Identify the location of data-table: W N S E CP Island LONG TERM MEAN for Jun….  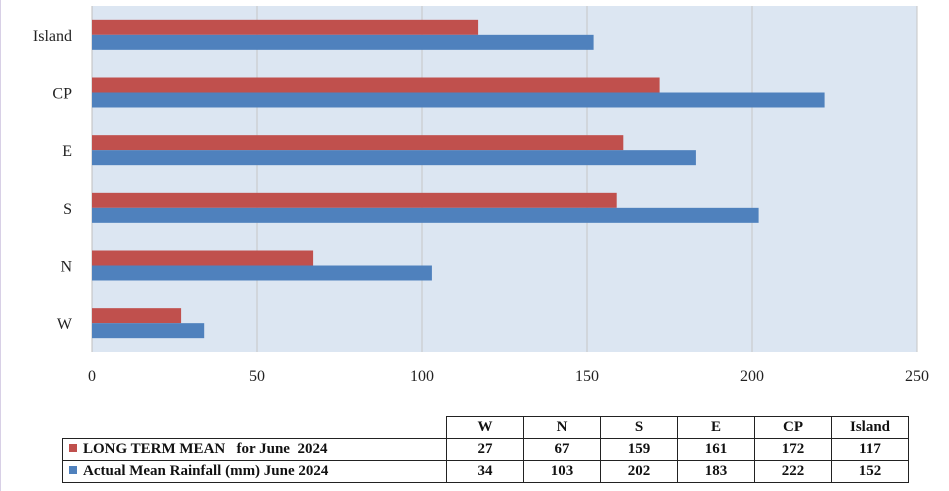
(485, 449).